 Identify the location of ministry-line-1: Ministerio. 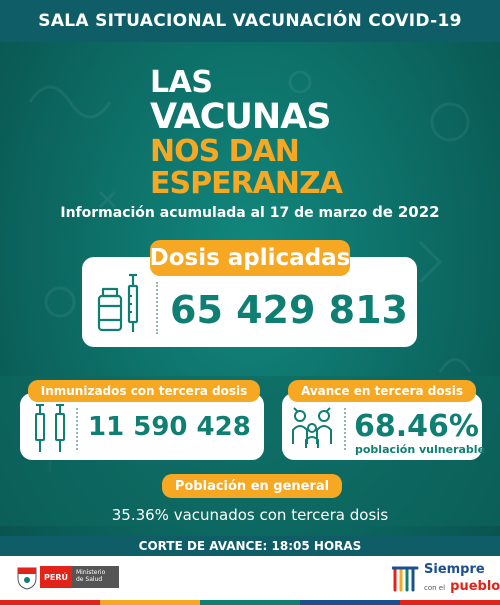
(90, 573).